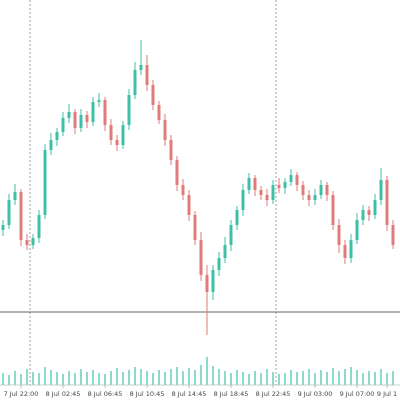 The height and width of the screenshot is (400, 400). I want to click on x-tick-label: 8 Jul 22:45, so click(273, 394).